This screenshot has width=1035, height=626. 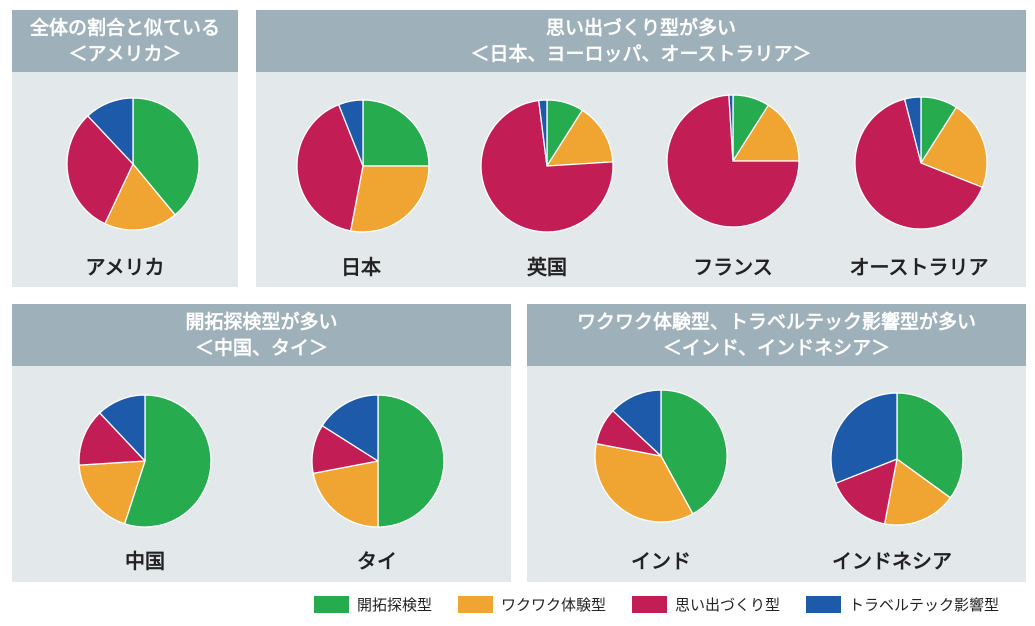 What do you see at coordinates (125, 41) in the screenshot?
I see `panel-usa-header: 全体の割合と似ている ＜アメリカ＞` at bounding box center [125, 41].